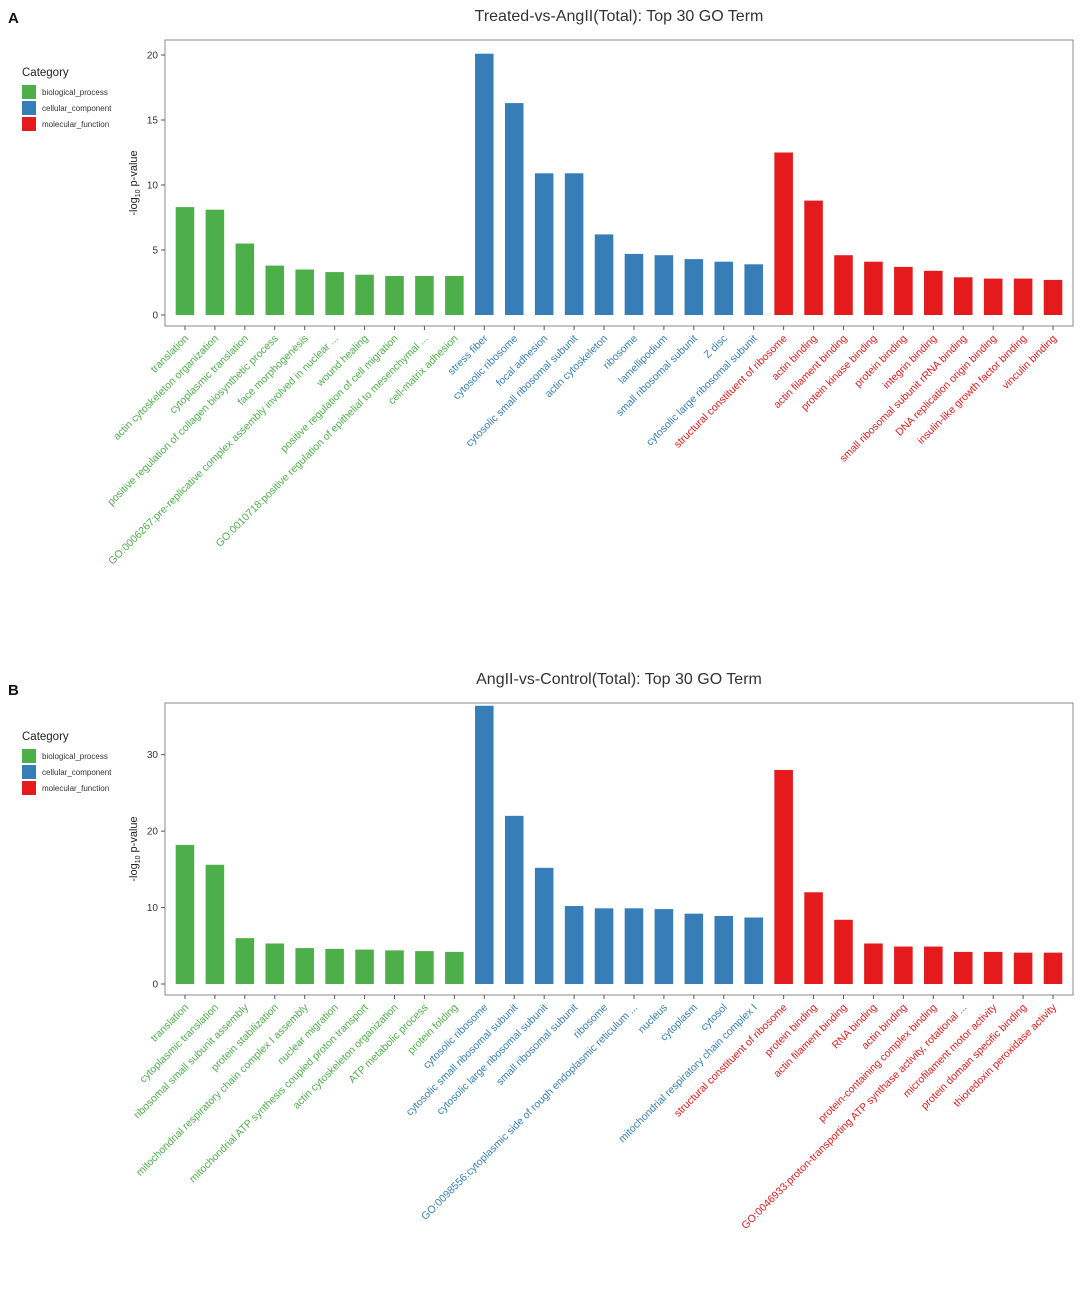  What do you see at coordinates (13, 690) in the screenshot?
I see `panel-label: B` at bounding box center [13, 690].